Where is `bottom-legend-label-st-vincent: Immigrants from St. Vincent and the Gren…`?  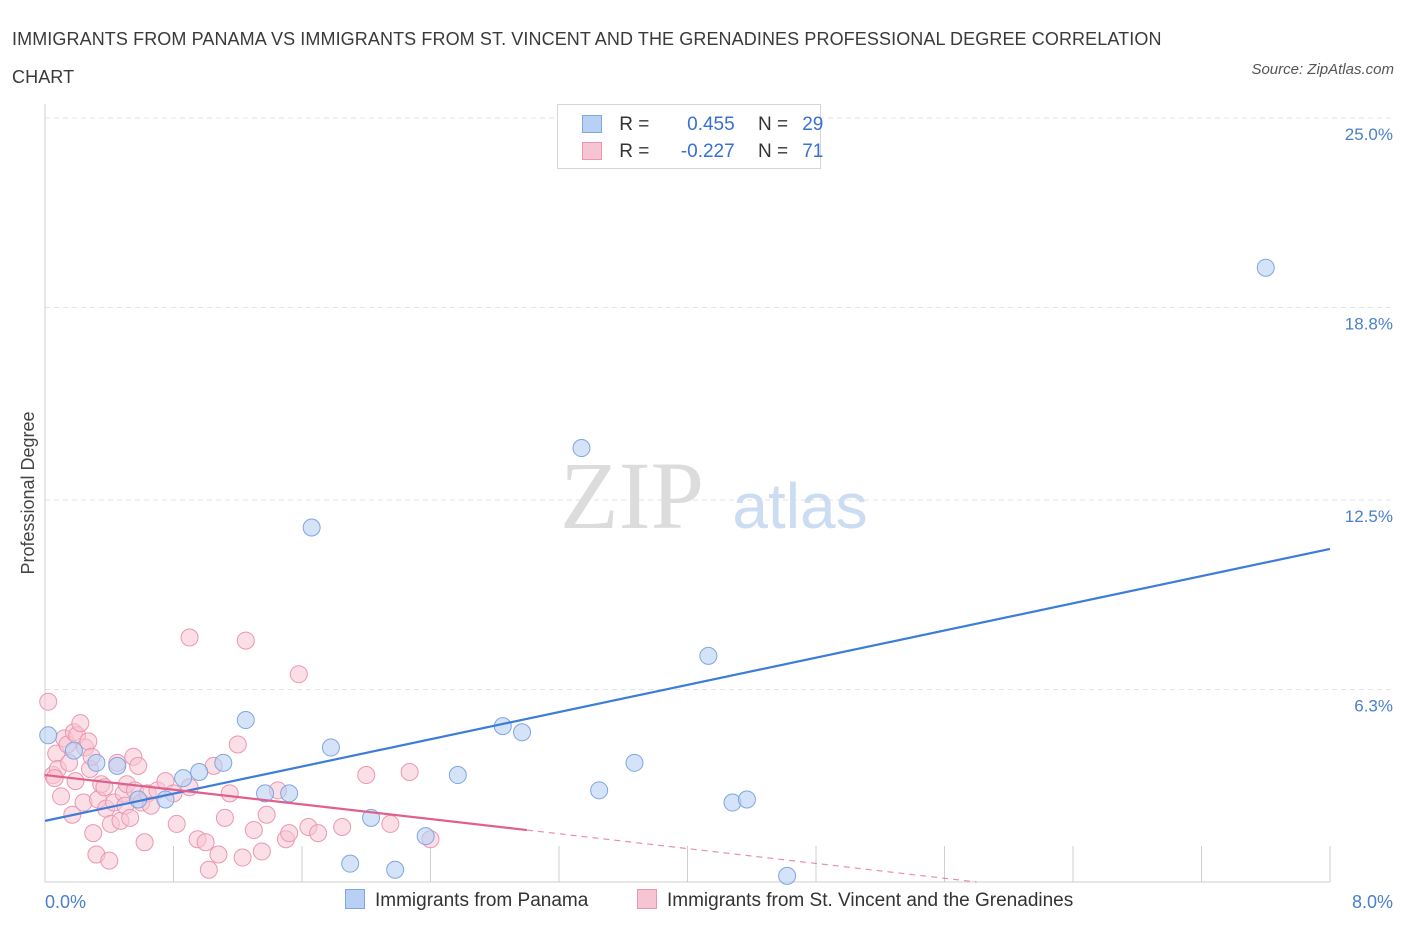
bottom-legend-label-st-vincent: Immigrants from St. Vincent and the Gren… is located at coordinates (870, 900).